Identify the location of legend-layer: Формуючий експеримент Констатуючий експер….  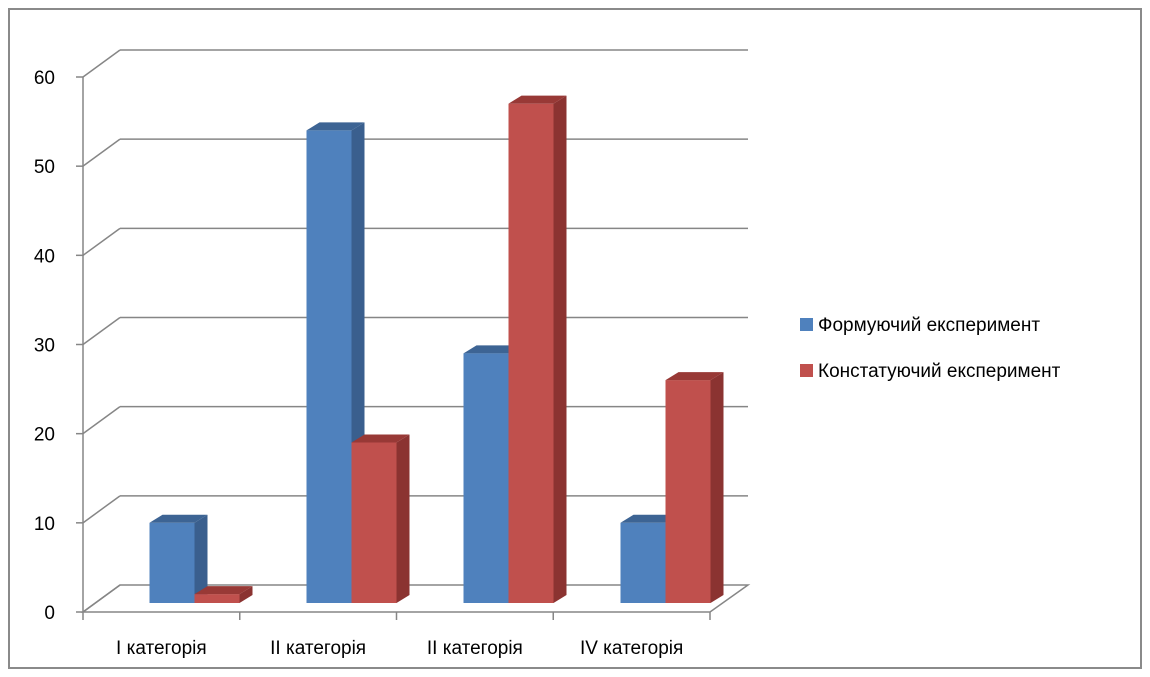
(930, 348).